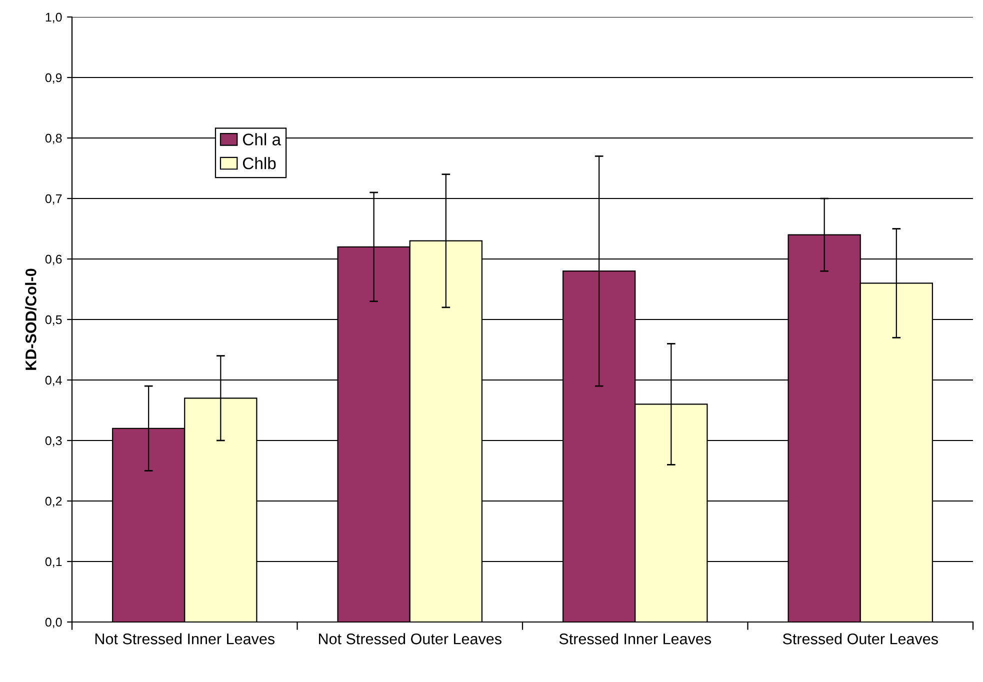  Describe the element at coordinates (185, 638) in the screenshot. I see `x-tick-label: Not Stressed Inner Leaves` at that location.